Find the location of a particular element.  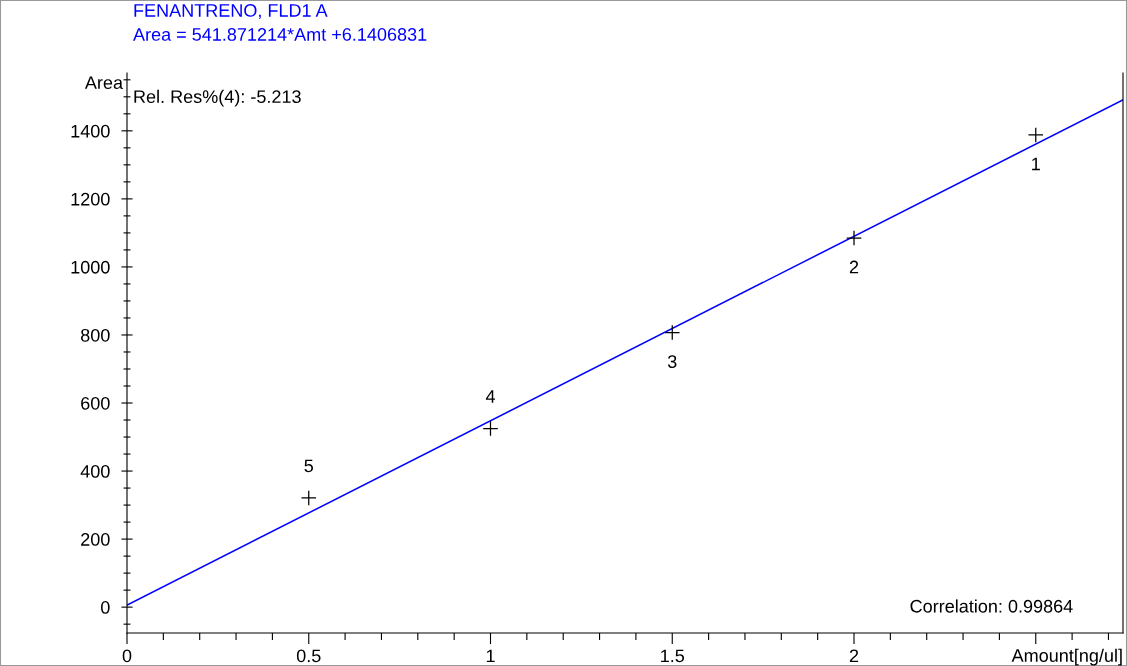

annotation: Rel. Res%(4): -5.213 is located at coordinates (217, 98).